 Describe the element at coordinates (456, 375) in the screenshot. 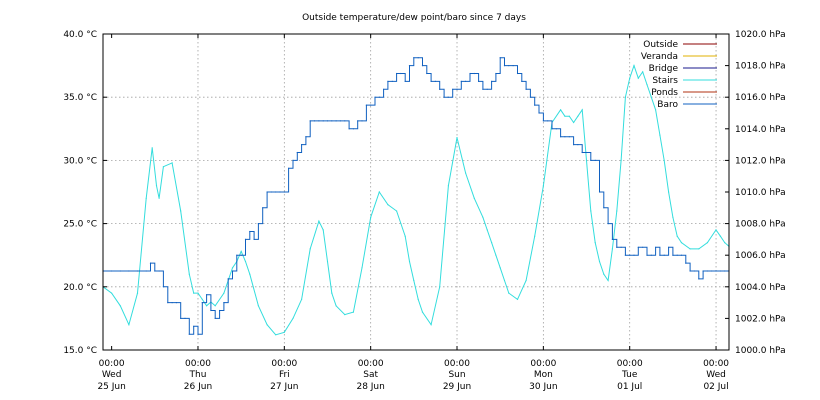

I see `x-tick-day: Sun` at that location.